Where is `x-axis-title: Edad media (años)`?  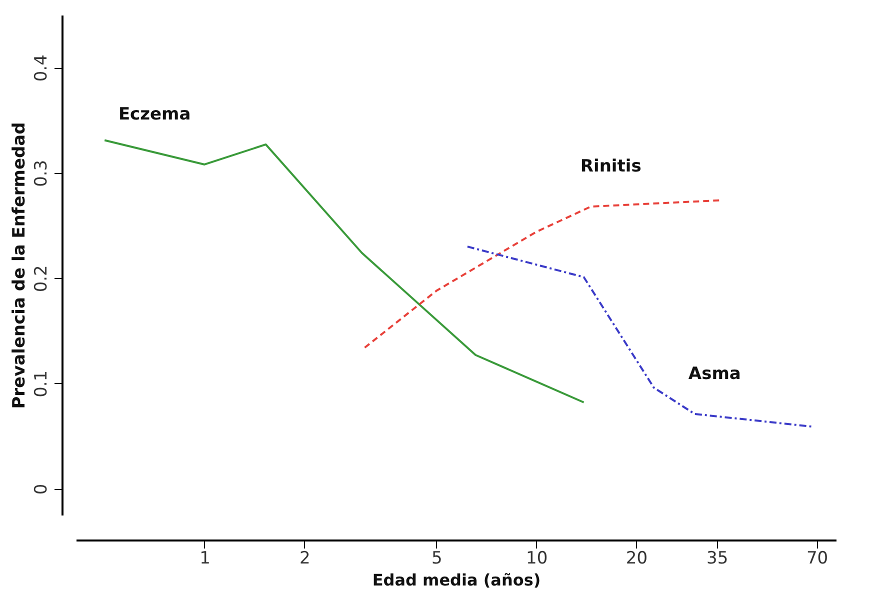
x-axis-title: Edad media (años) is located at coordinates (456, 580).